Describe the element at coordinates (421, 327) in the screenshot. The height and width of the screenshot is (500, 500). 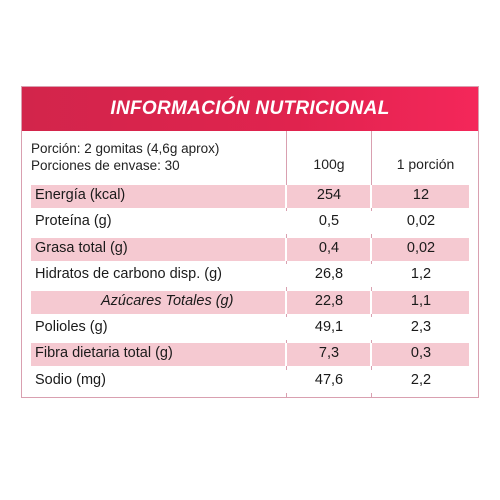
I see `value-per-portion: 2,3` at that location.